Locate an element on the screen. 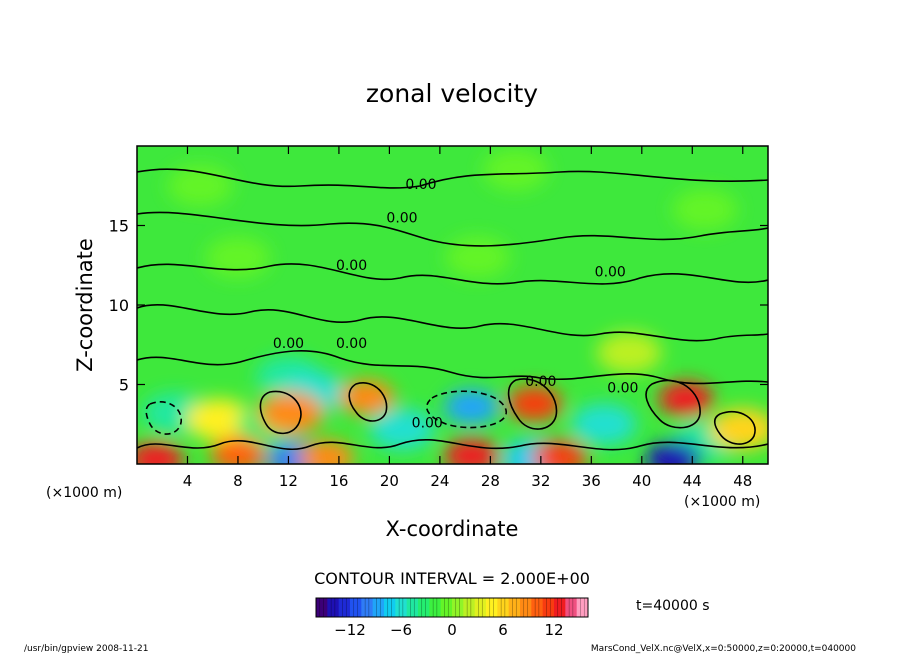 This screenshot has height=654, width=904. colorbar-ticks: −12 −6 0 6 12 is located at coordinates (448, 630).